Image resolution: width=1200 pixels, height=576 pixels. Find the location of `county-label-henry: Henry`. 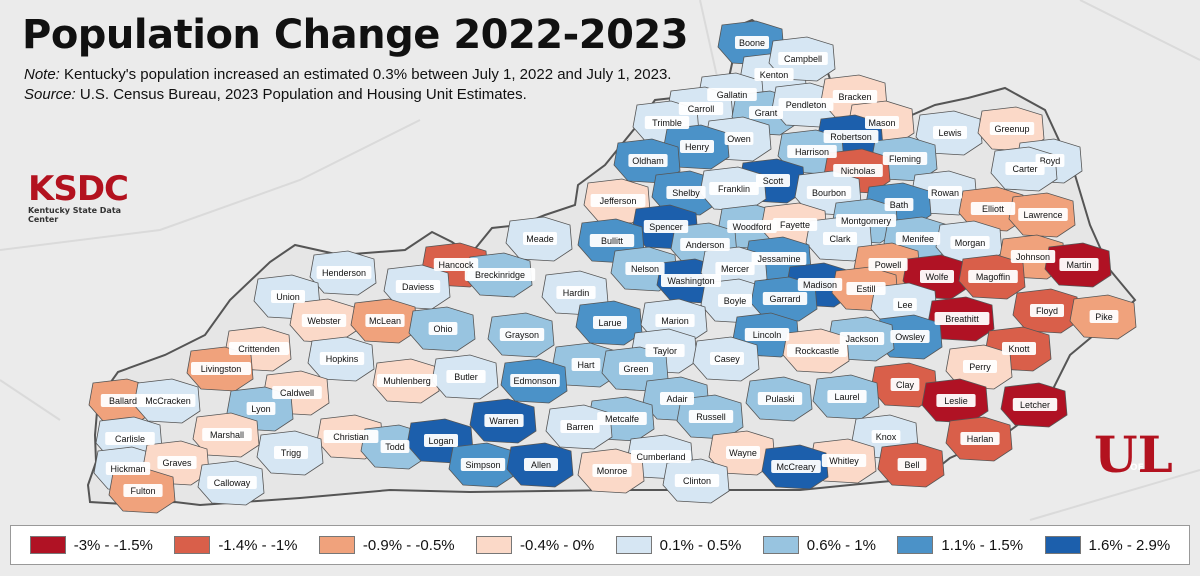

county-label-henry: Henry is located at coordinates (697, 146).